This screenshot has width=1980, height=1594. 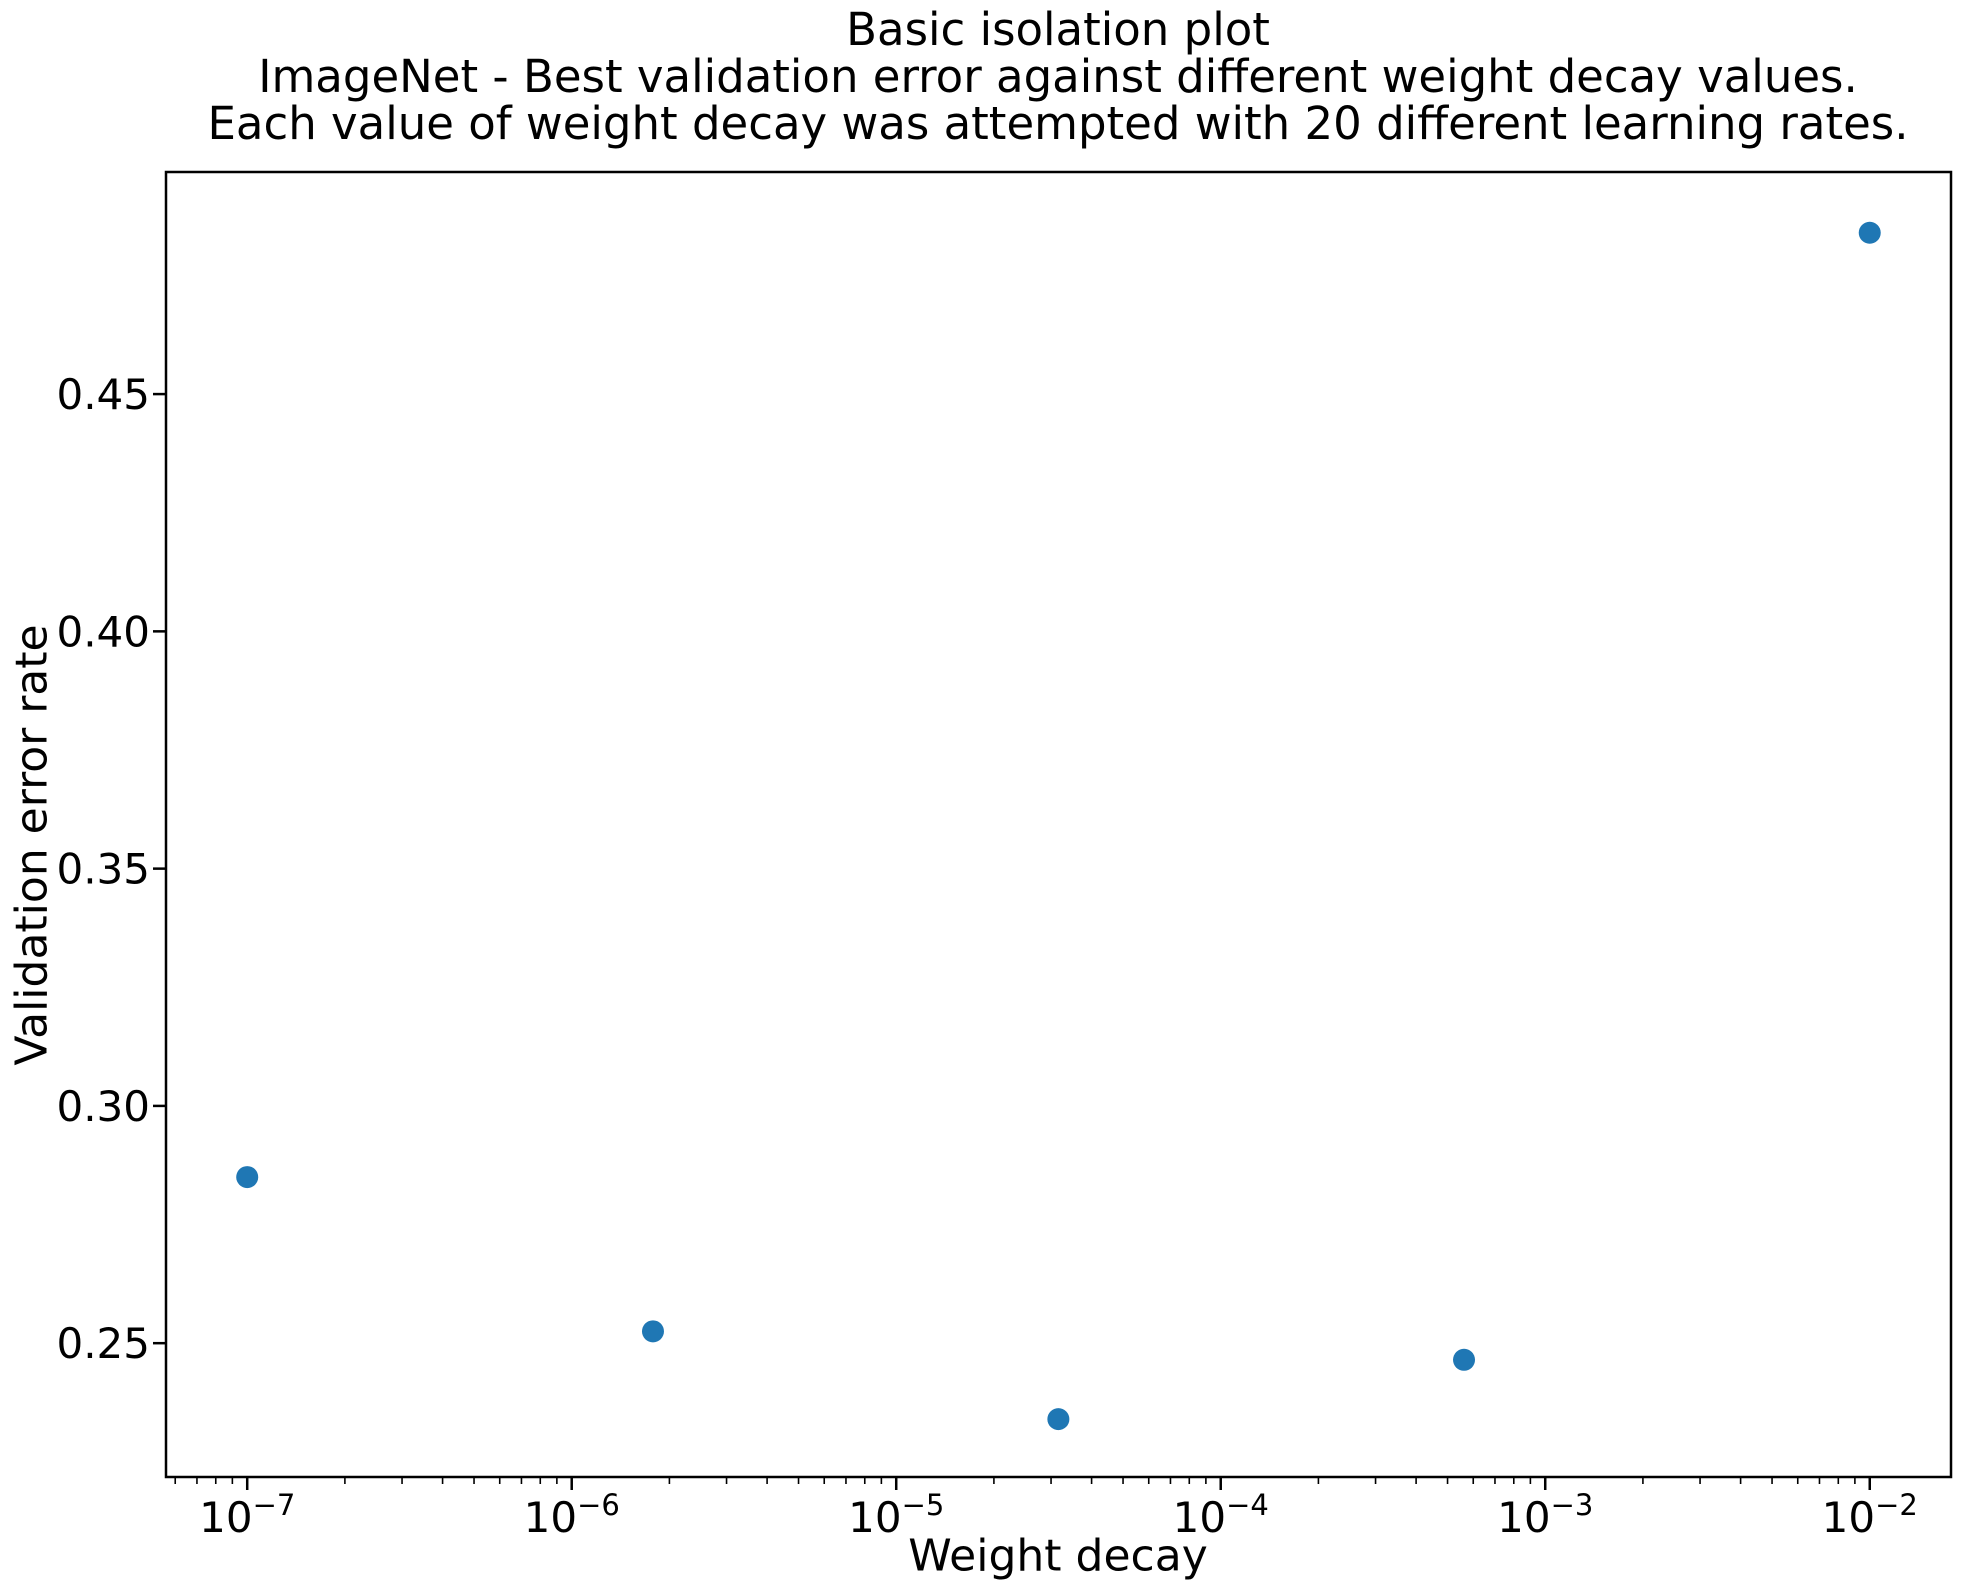 I want to click on x-tick-label: 10⁻³, so click(x=1545, y=1515).